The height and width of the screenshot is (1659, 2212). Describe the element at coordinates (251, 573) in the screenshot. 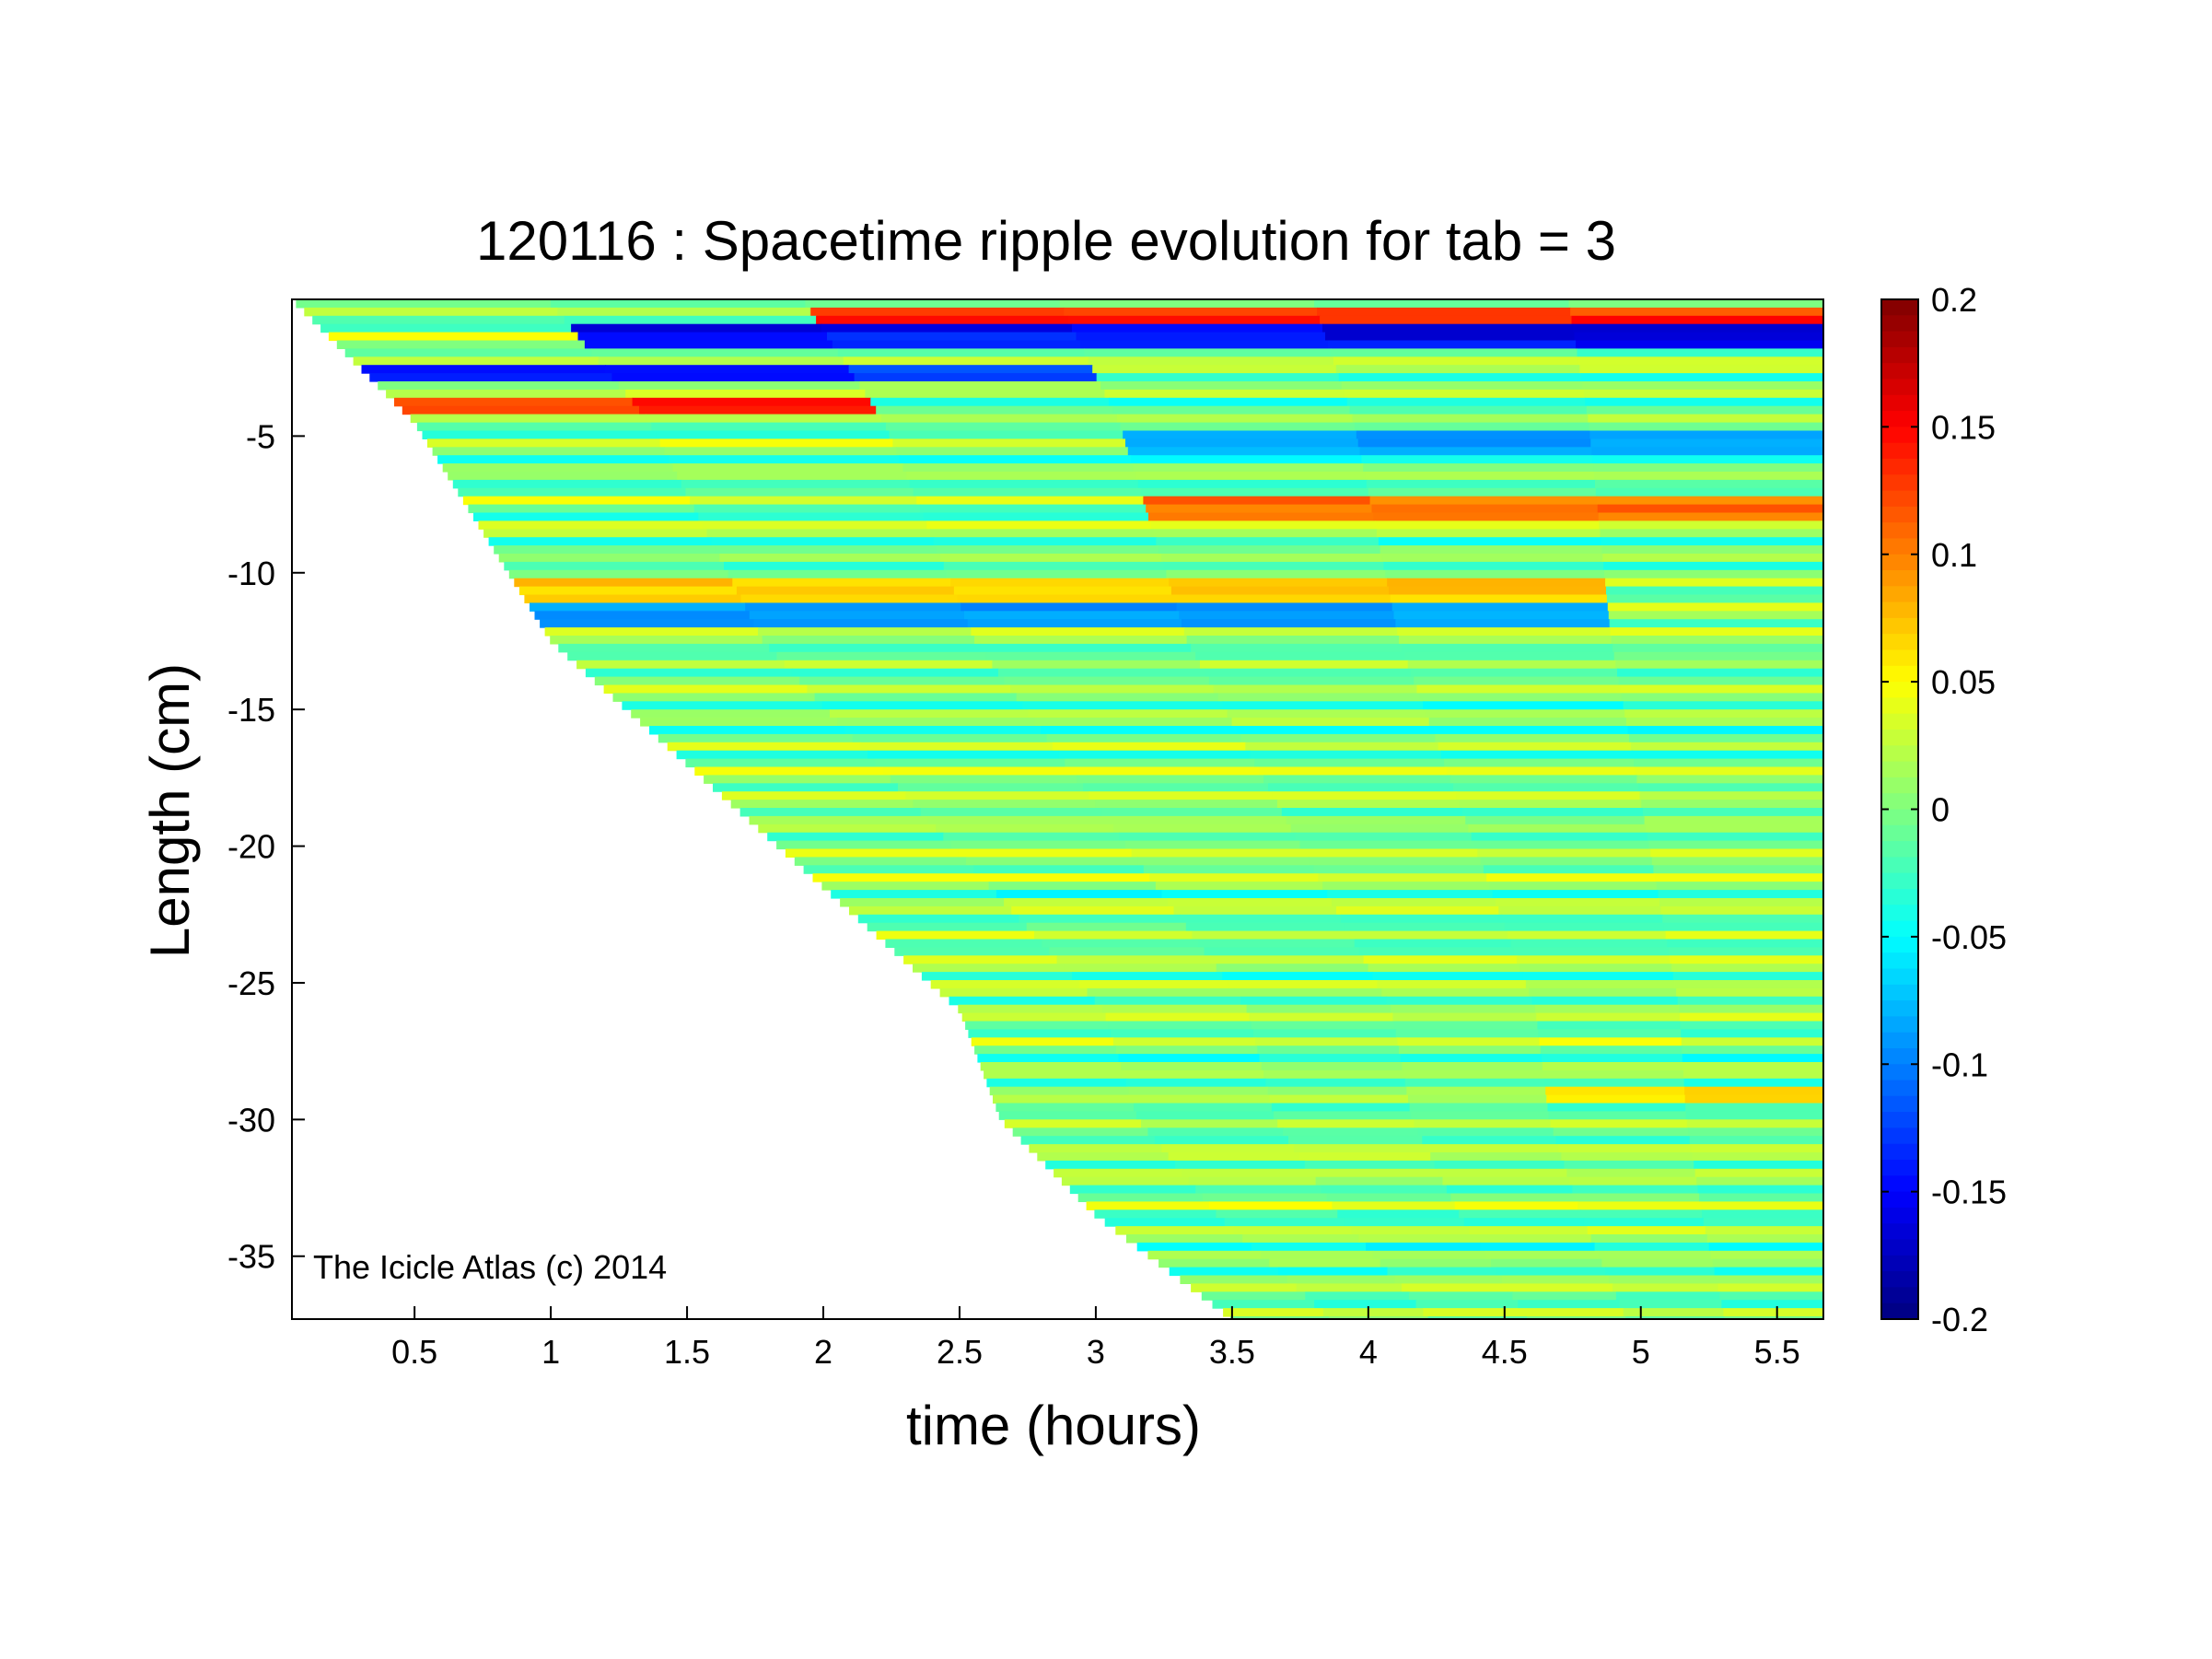

I see `y-tick-label: -10` at that location.